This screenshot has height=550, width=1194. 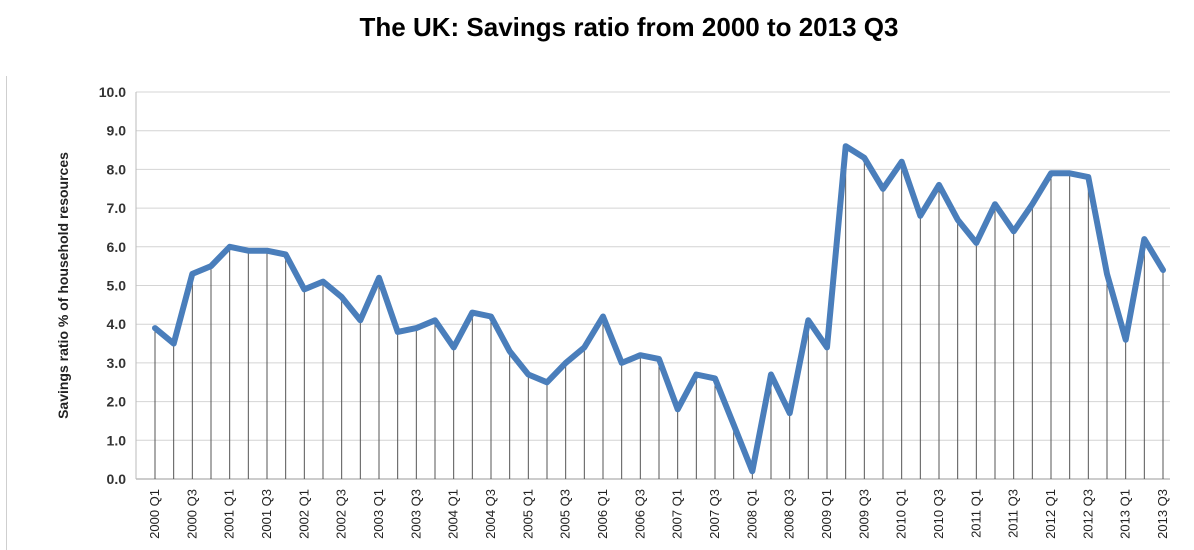 I want to click on x-tick-label: 2009 Q3, so click(x=863, y=514).